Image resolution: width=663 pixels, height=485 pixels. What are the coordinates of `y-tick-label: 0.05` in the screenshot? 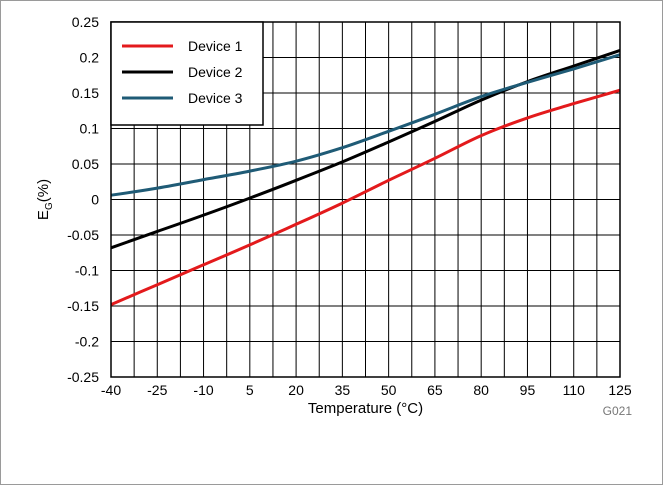 It's located at (85, 164).